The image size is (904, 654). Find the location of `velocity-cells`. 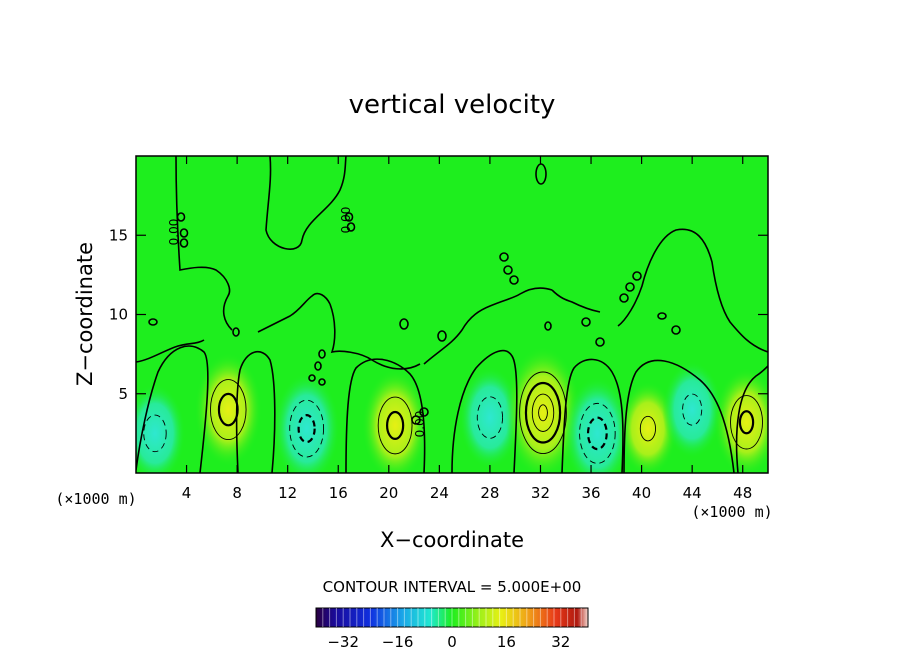

velocity-cells is located at coordinates (452, 409).